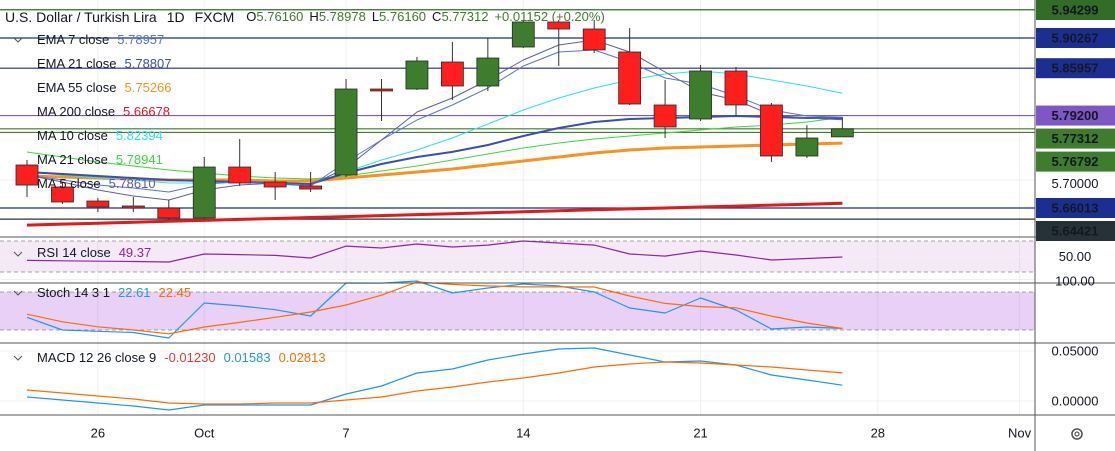 This screenshot has width=1115, height=451. What do you see at coordinates (96, 357) in the screenshot?
I see `legend-name: MACD 12 26 close 9` at bounding box center [96, 357].